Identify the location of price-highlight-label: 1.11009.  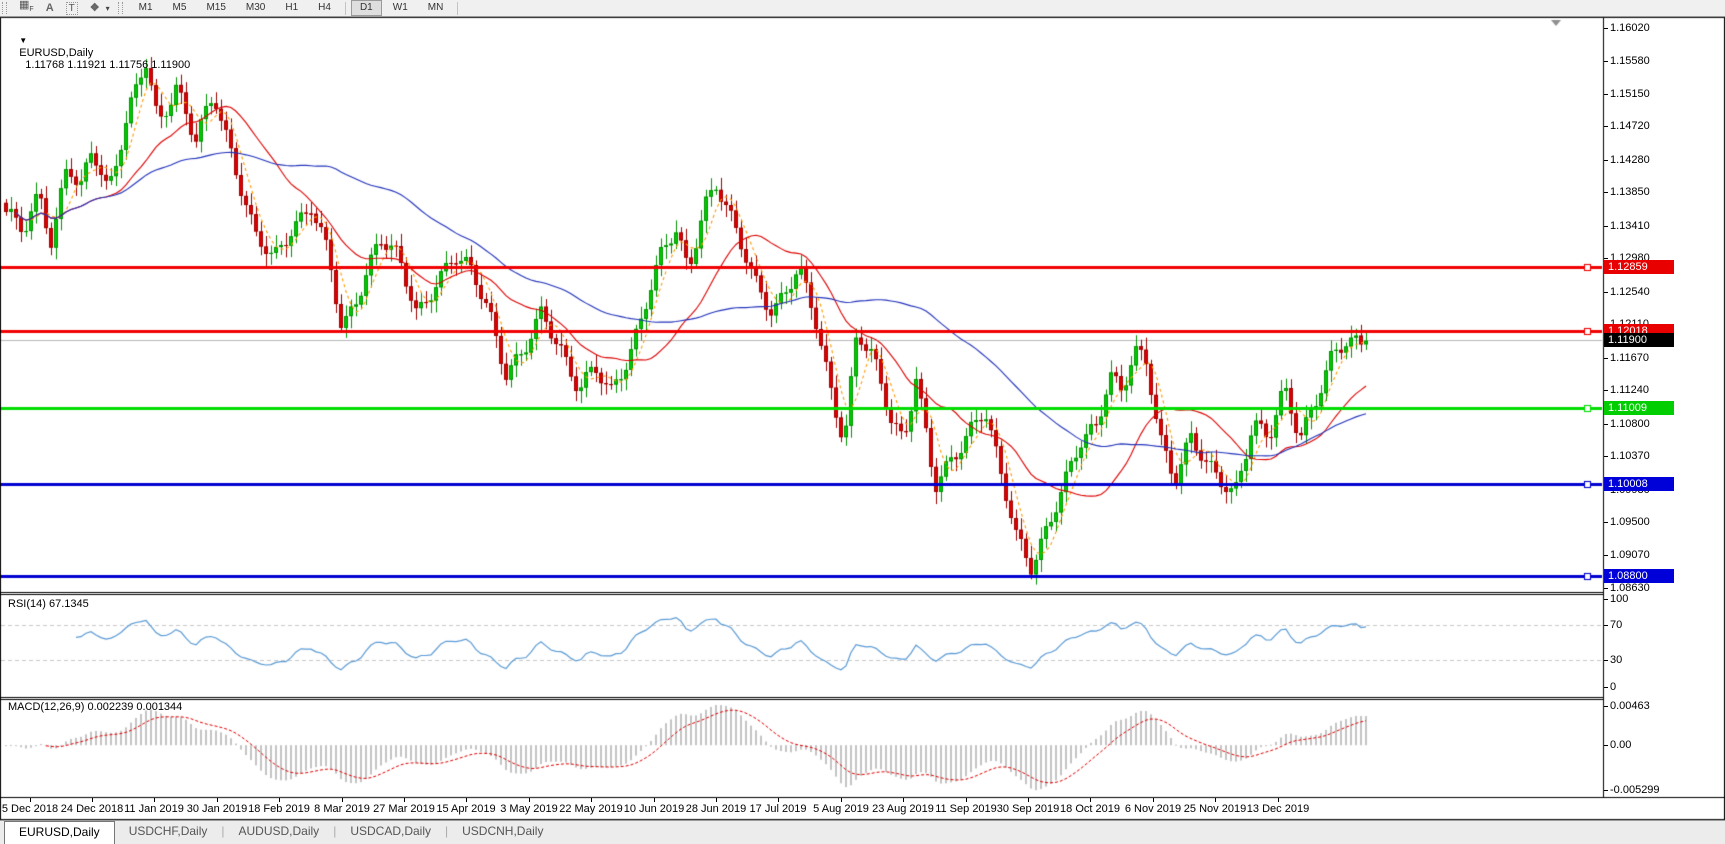
(1639, 408).